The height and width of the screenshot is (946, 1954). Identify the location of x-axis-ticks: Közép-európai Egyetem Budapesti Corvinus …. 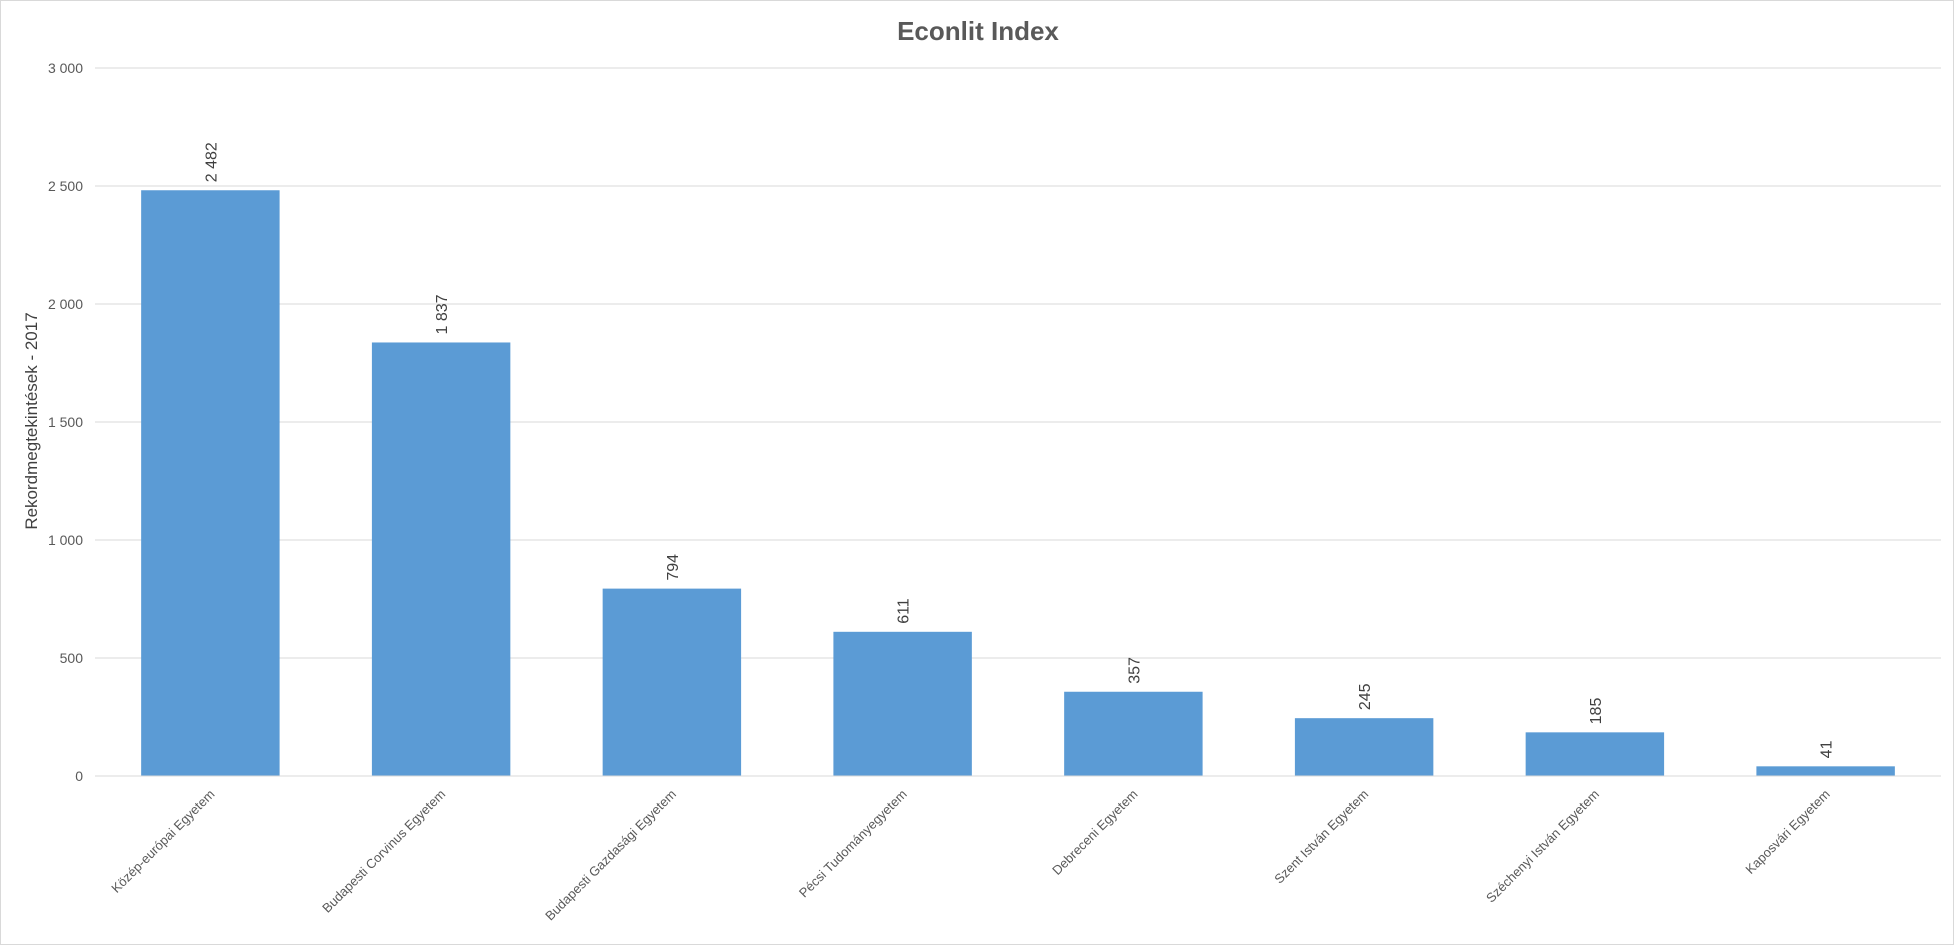
(970, 855).